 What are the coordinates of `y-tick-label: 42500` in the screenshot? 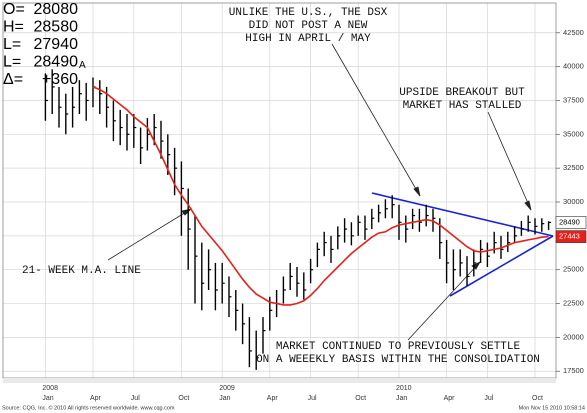 It's located at (573, 32).